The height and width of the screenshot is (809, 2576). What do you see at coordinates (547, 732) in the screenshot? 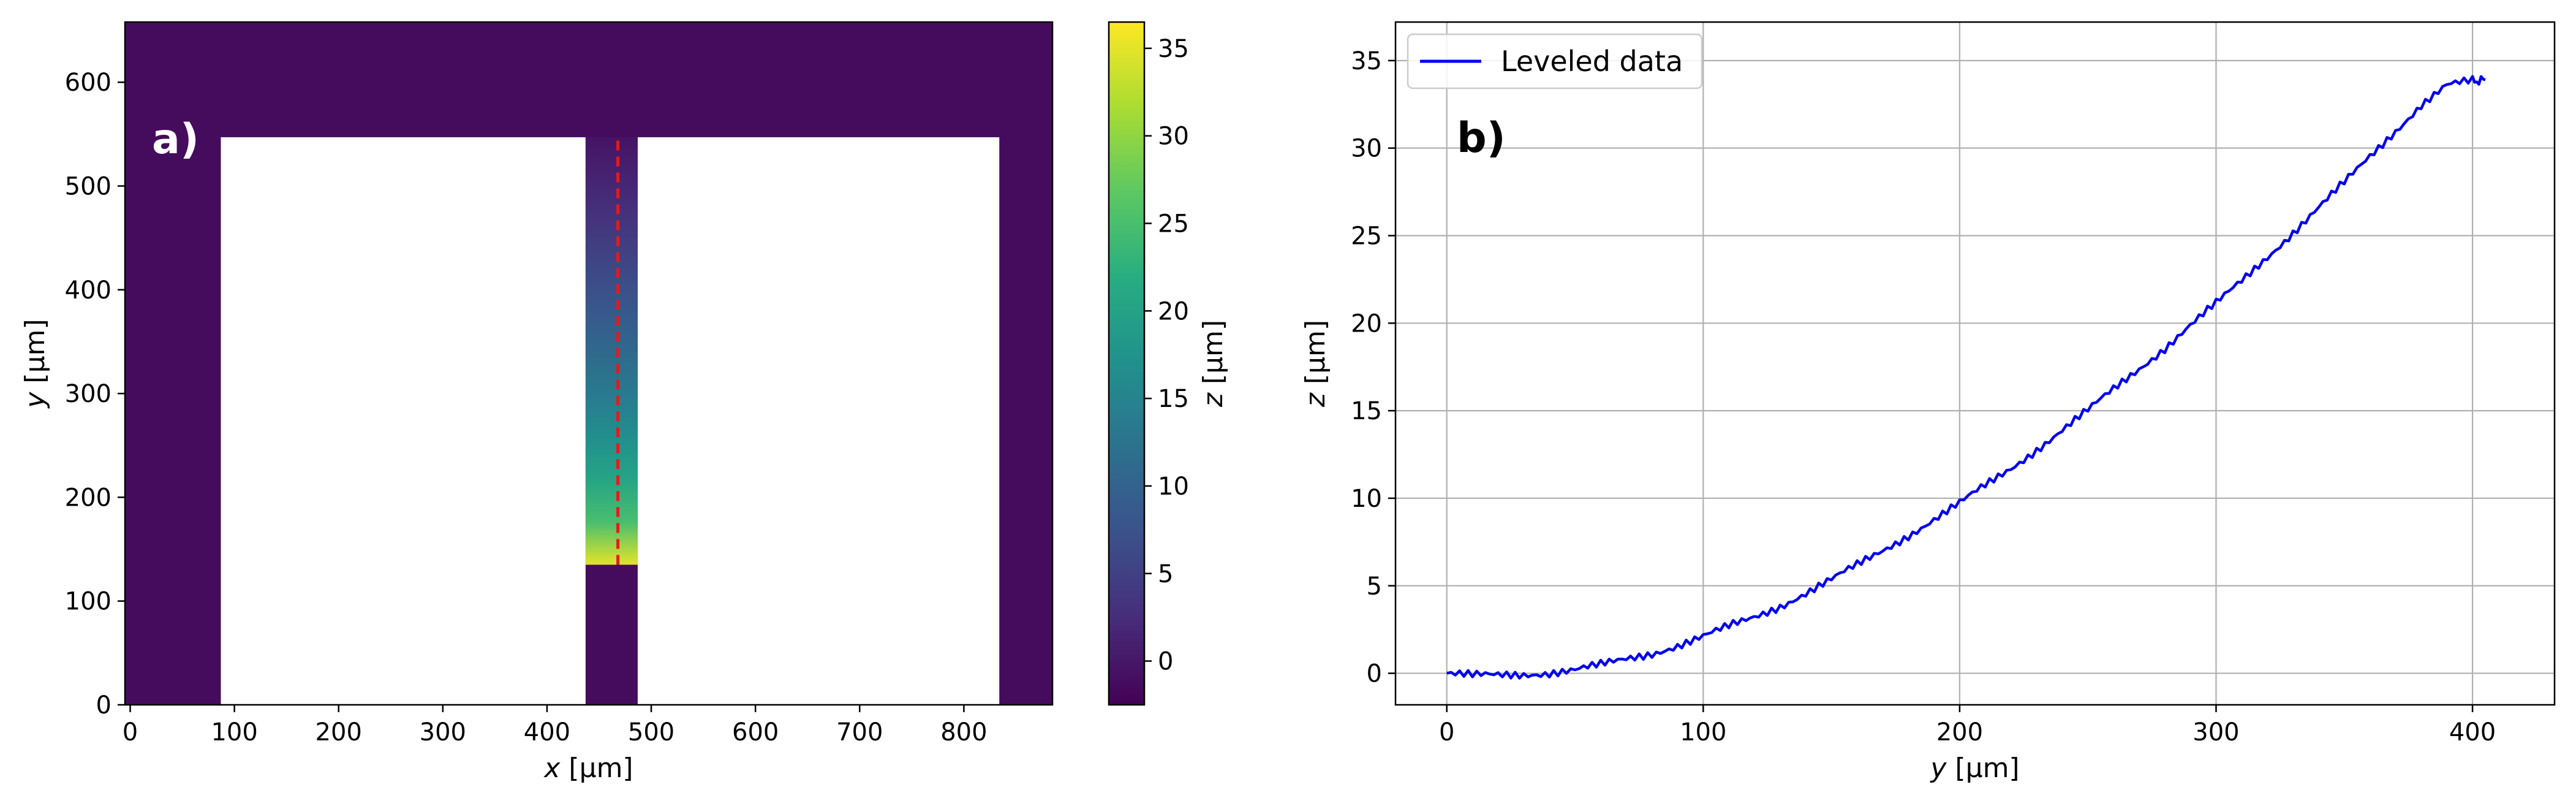
I see `heatmap-x-tick-label: 400` at bounding box center [547, 732].